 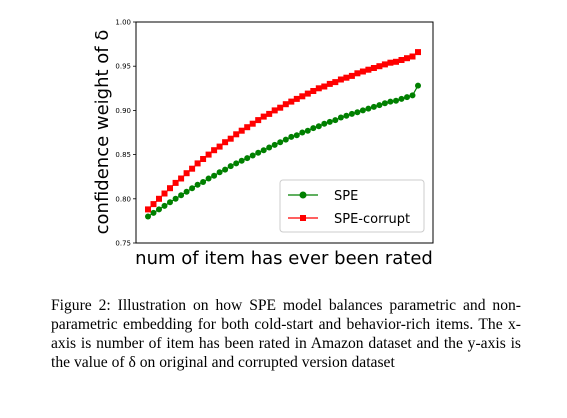 What do you see at coordinates (123, 244) in the screenshot?
I see `y-tick-label: 0.75` at bounding box center [123, 244].